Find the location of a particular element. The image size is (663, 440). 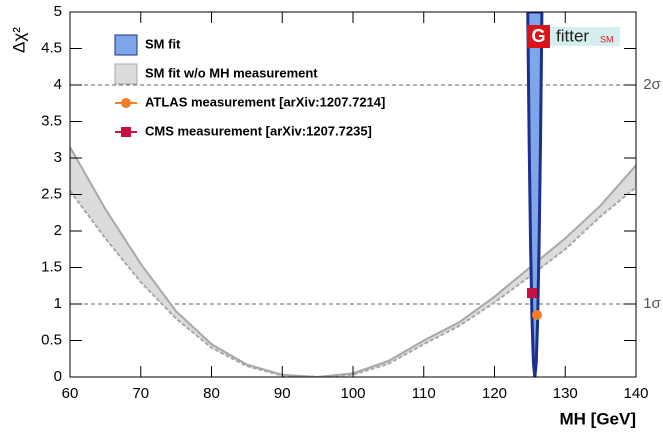

x-tick-label: 60 is located at coordinates (70, 393).